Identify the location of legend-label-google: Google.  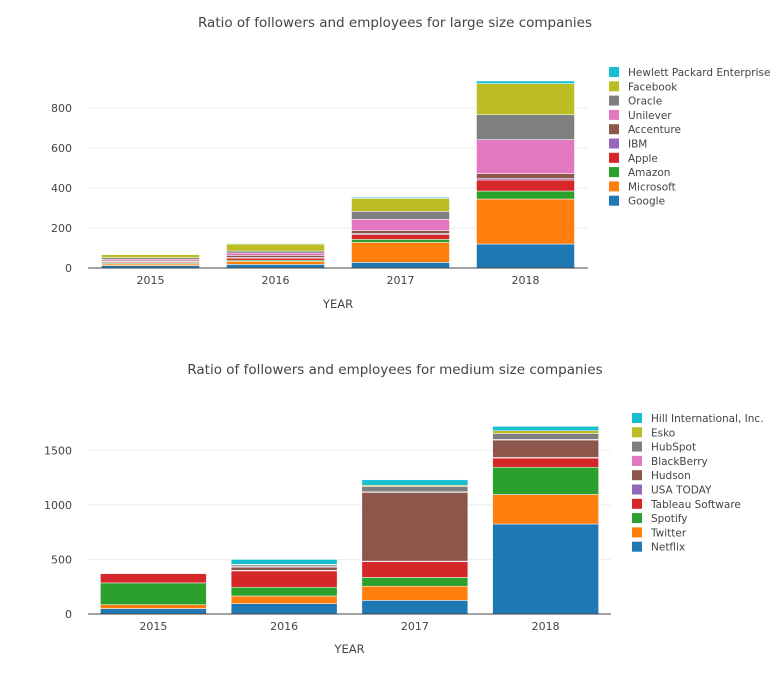
(646, 202).